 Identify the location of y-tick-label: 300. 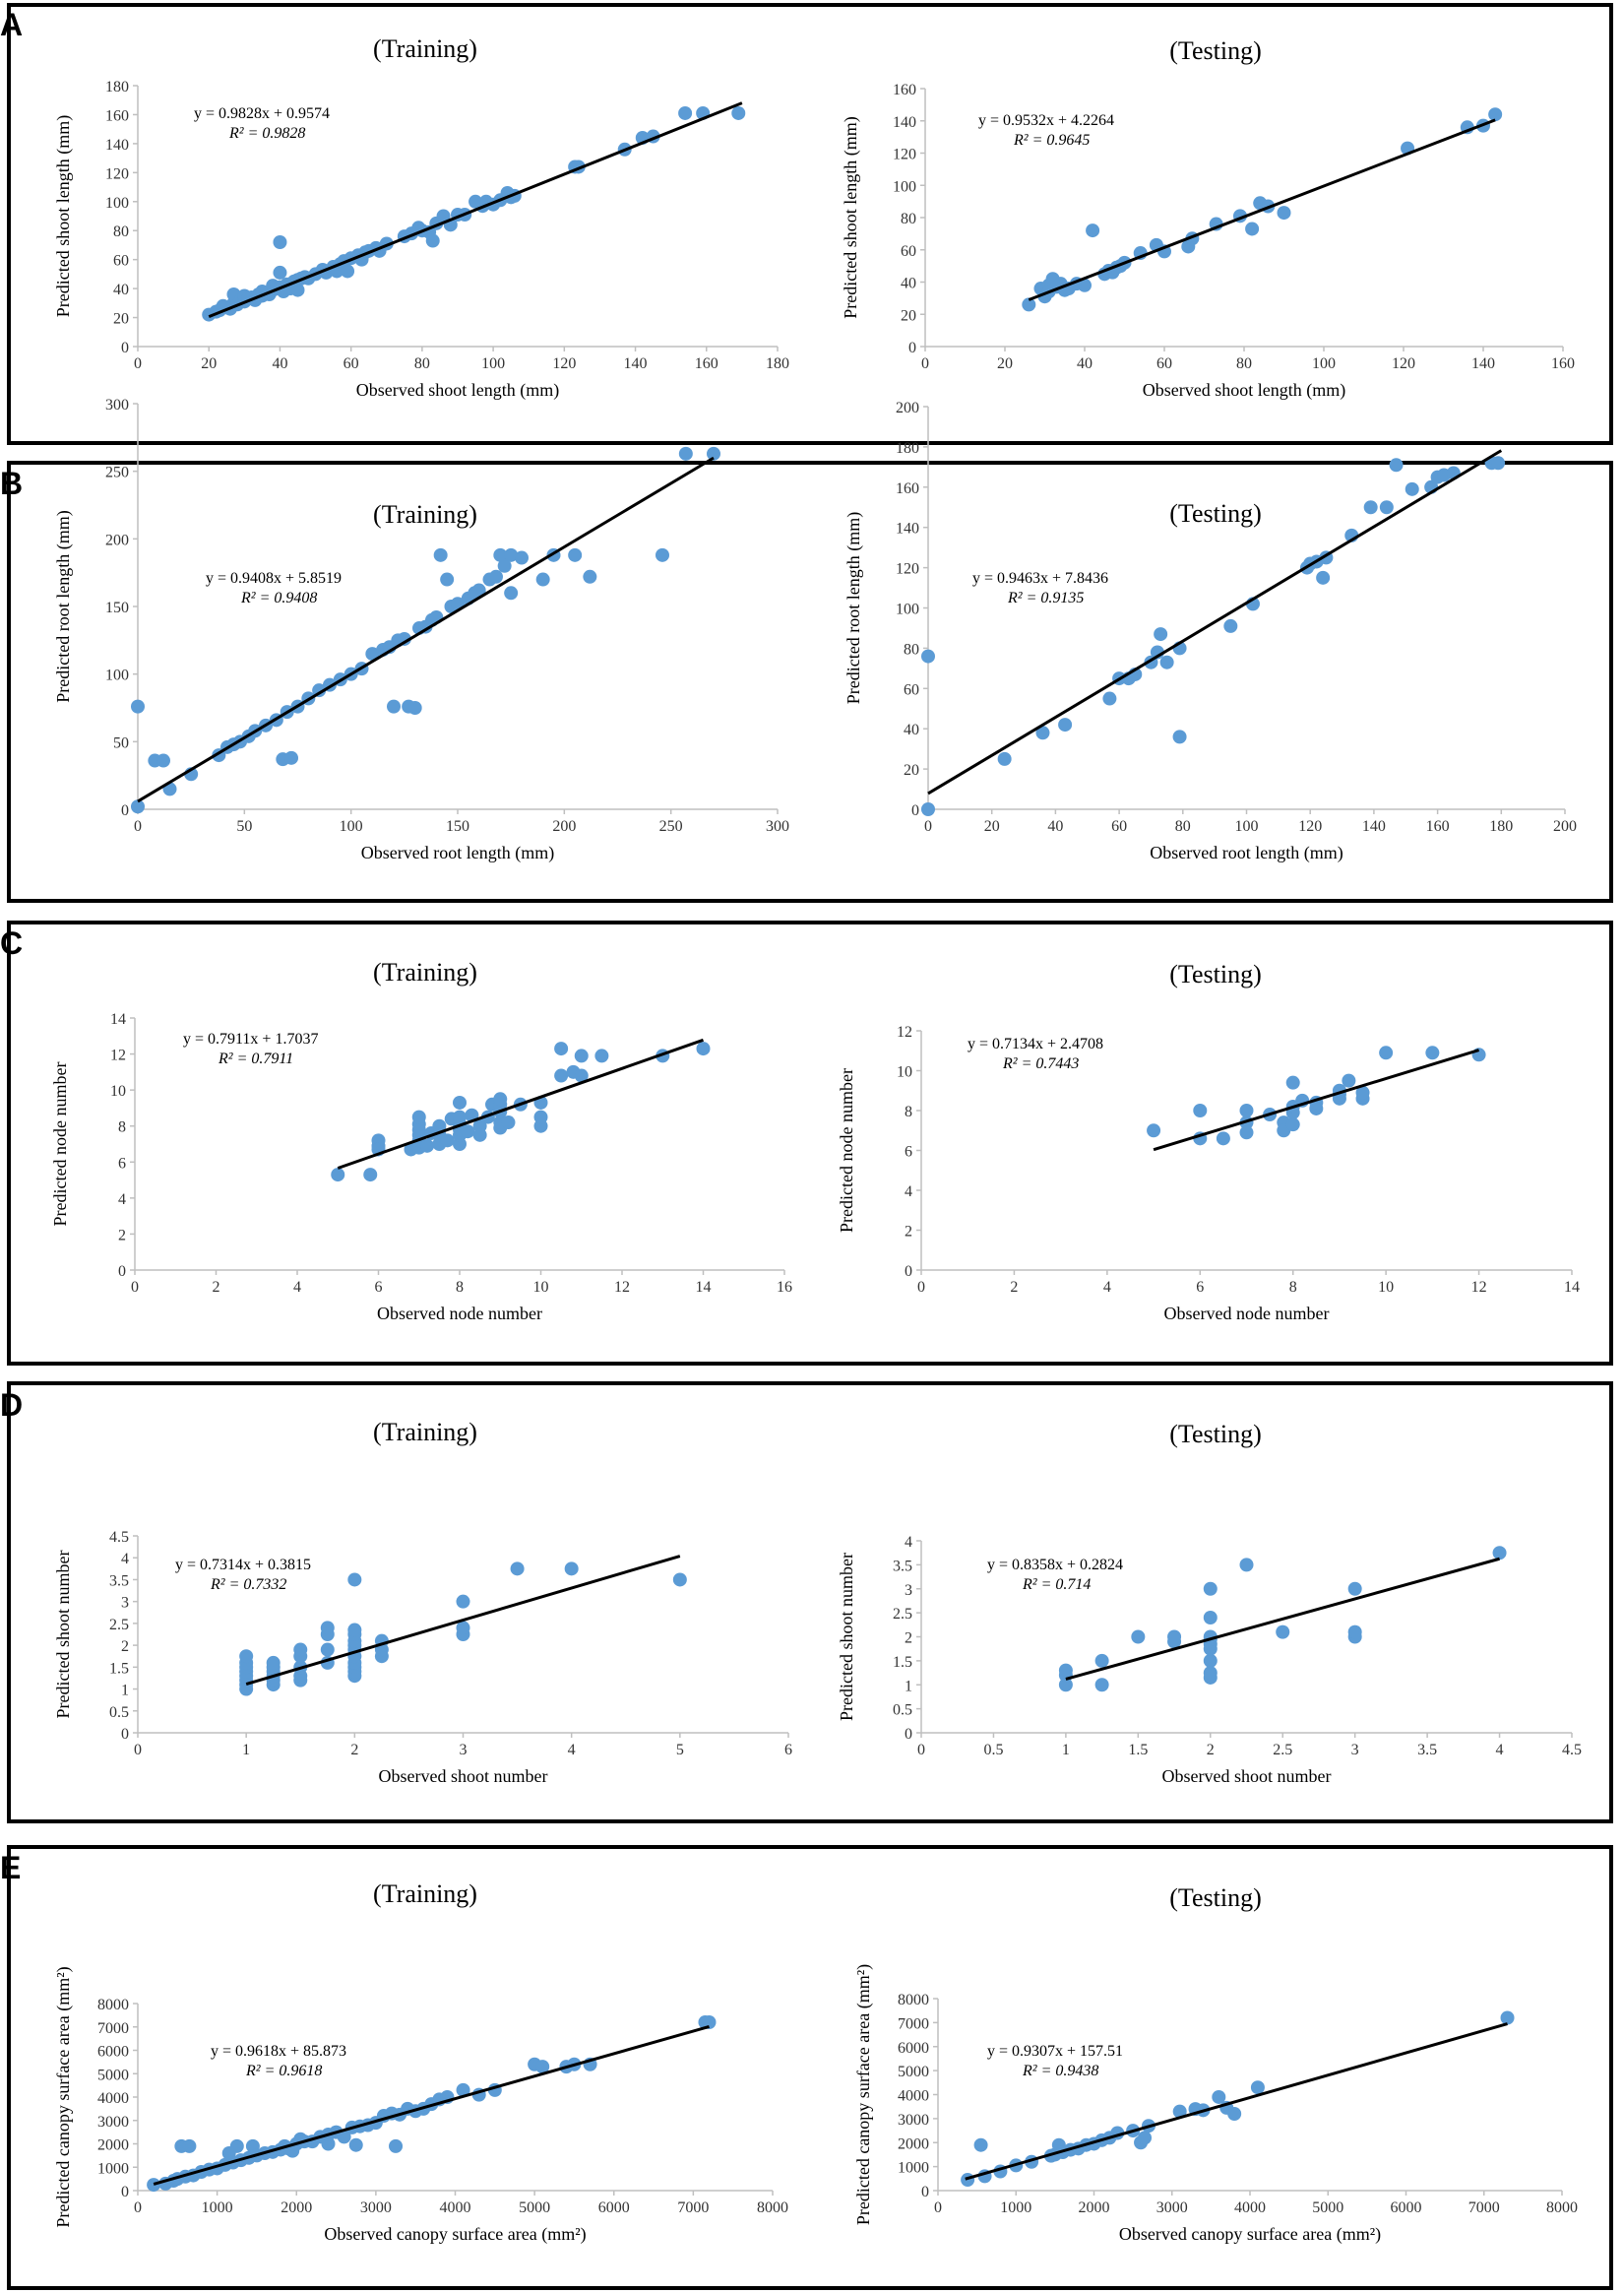
(117, 405).